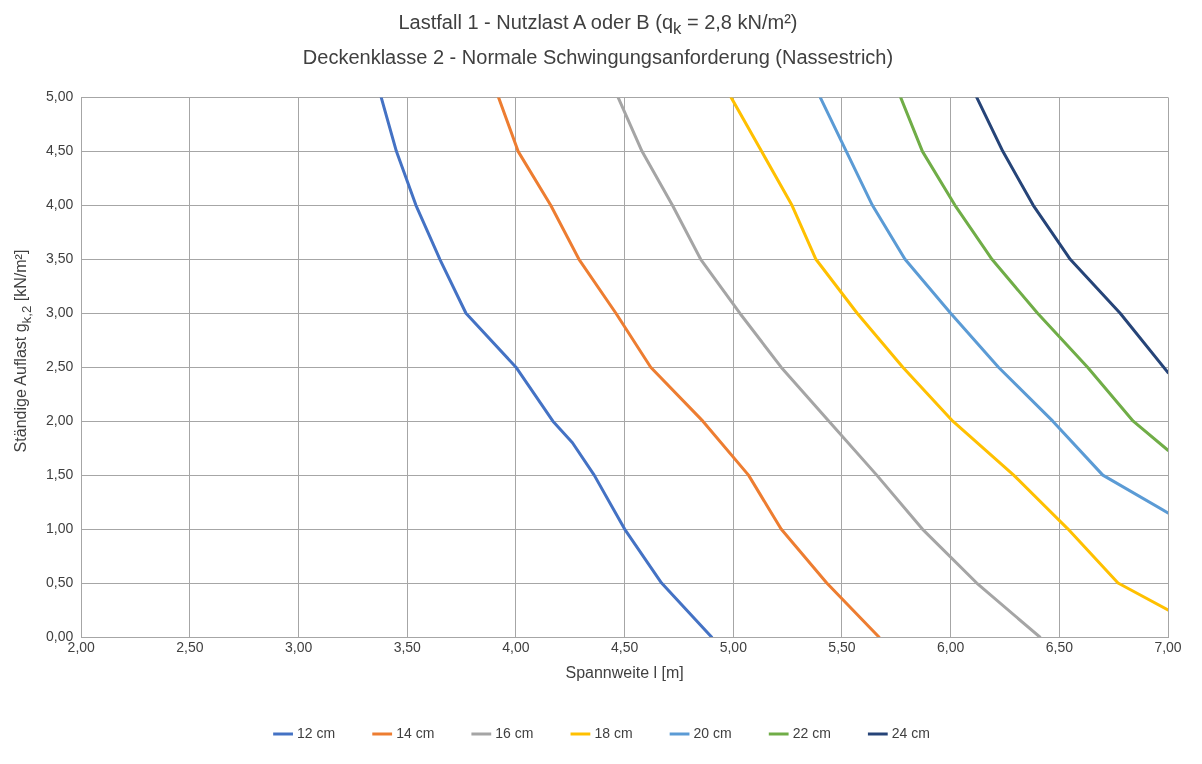  Describe the element at coordinates (598, 25) in the screenshot. I see `chart-title: Lastfall 1 - Nutzlast A oder B (q$_{k}$ = 2,8 kN/m²)` at that location.